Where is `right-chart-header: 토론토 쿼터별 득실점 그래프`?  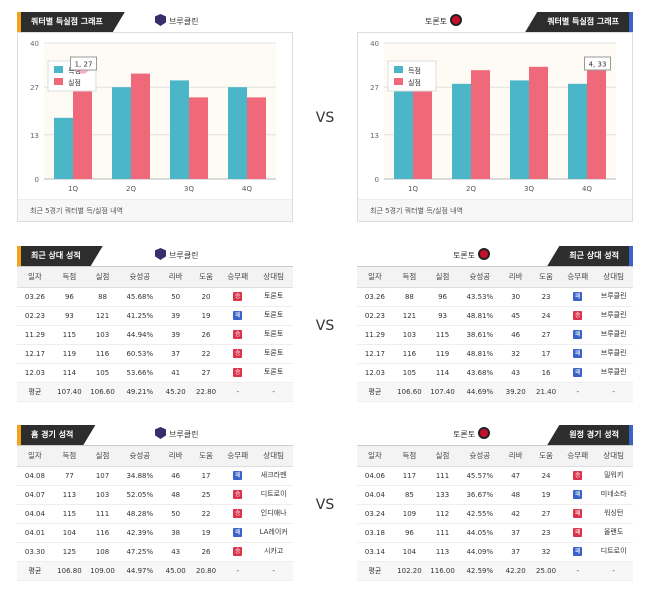
right-chart-header: 토론토 쿼터별 득실점 그래프 is located at coordinates (495, 22).